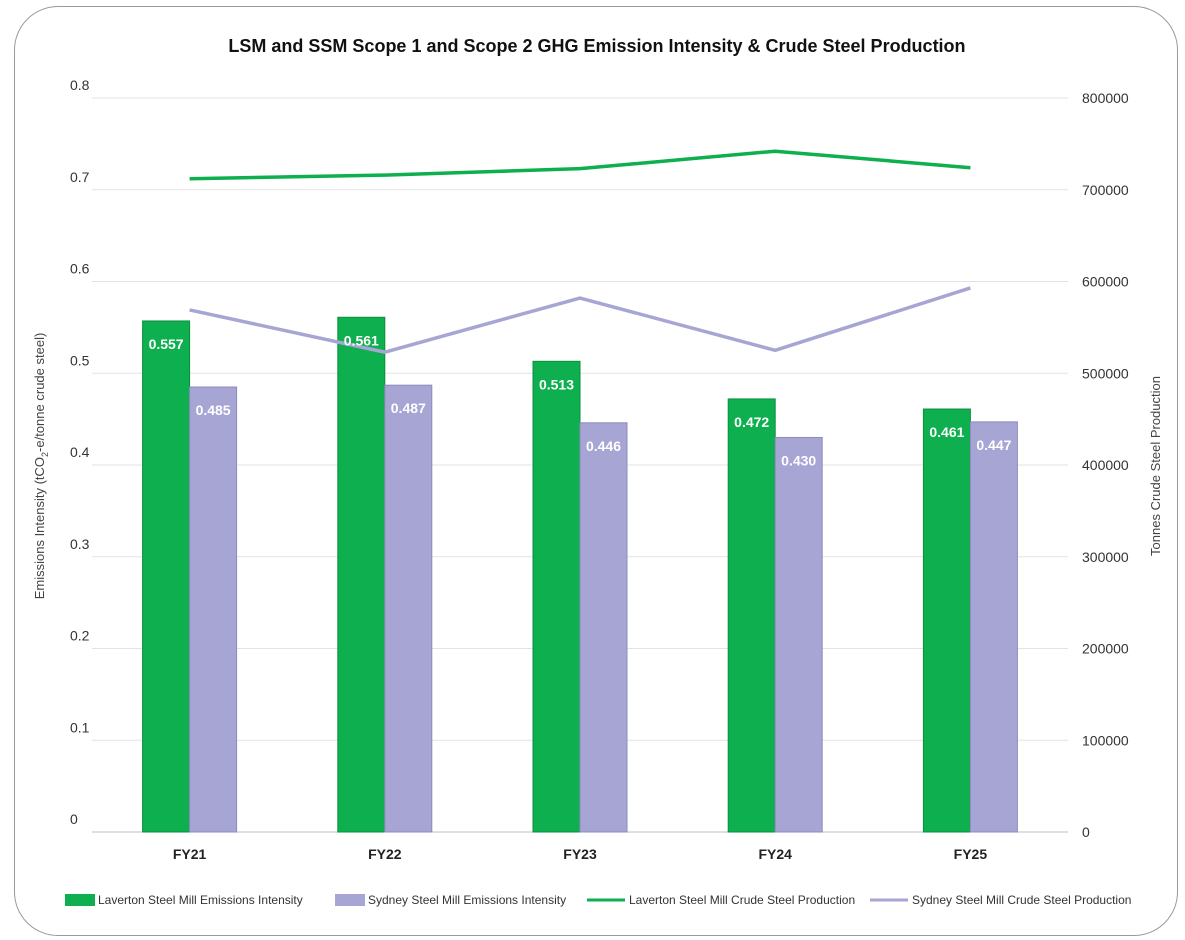 Image resolution: width=1185 pixels, height=940 pixels. I want to click on left-axis-ticks: 0 0.1 0.2 0.3 0.4 0.5 0.6 0.7 0.8, so click(80, 452).